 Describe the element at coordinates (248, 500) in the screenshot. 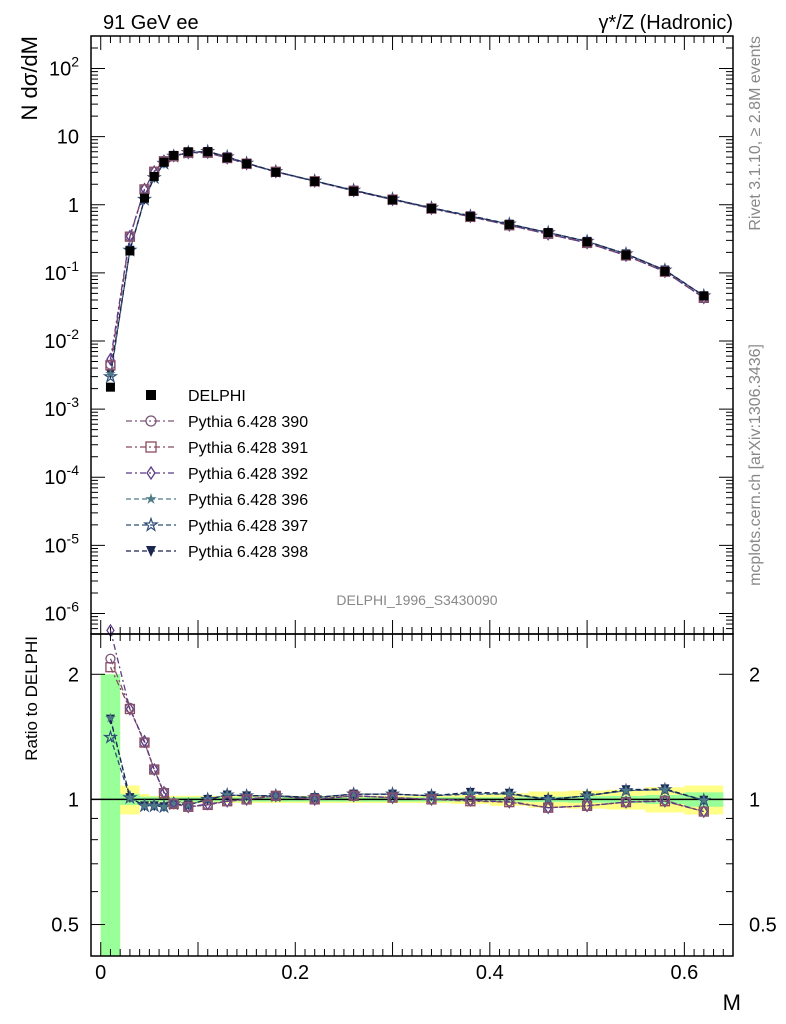

I see `legend-label: Pythia 6.428 396` at that location.